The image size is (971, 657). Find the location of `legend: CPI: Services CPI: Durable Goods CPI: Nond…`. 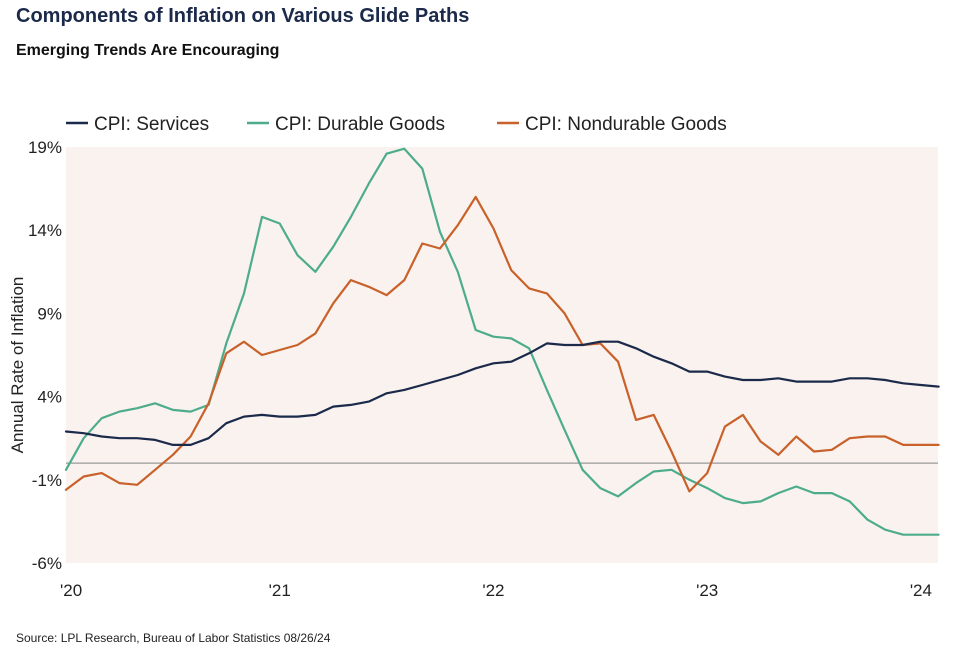

legend: CPI: Services CPI: Durable Goods CPI: Nond… is located at coordinates (396, 124).